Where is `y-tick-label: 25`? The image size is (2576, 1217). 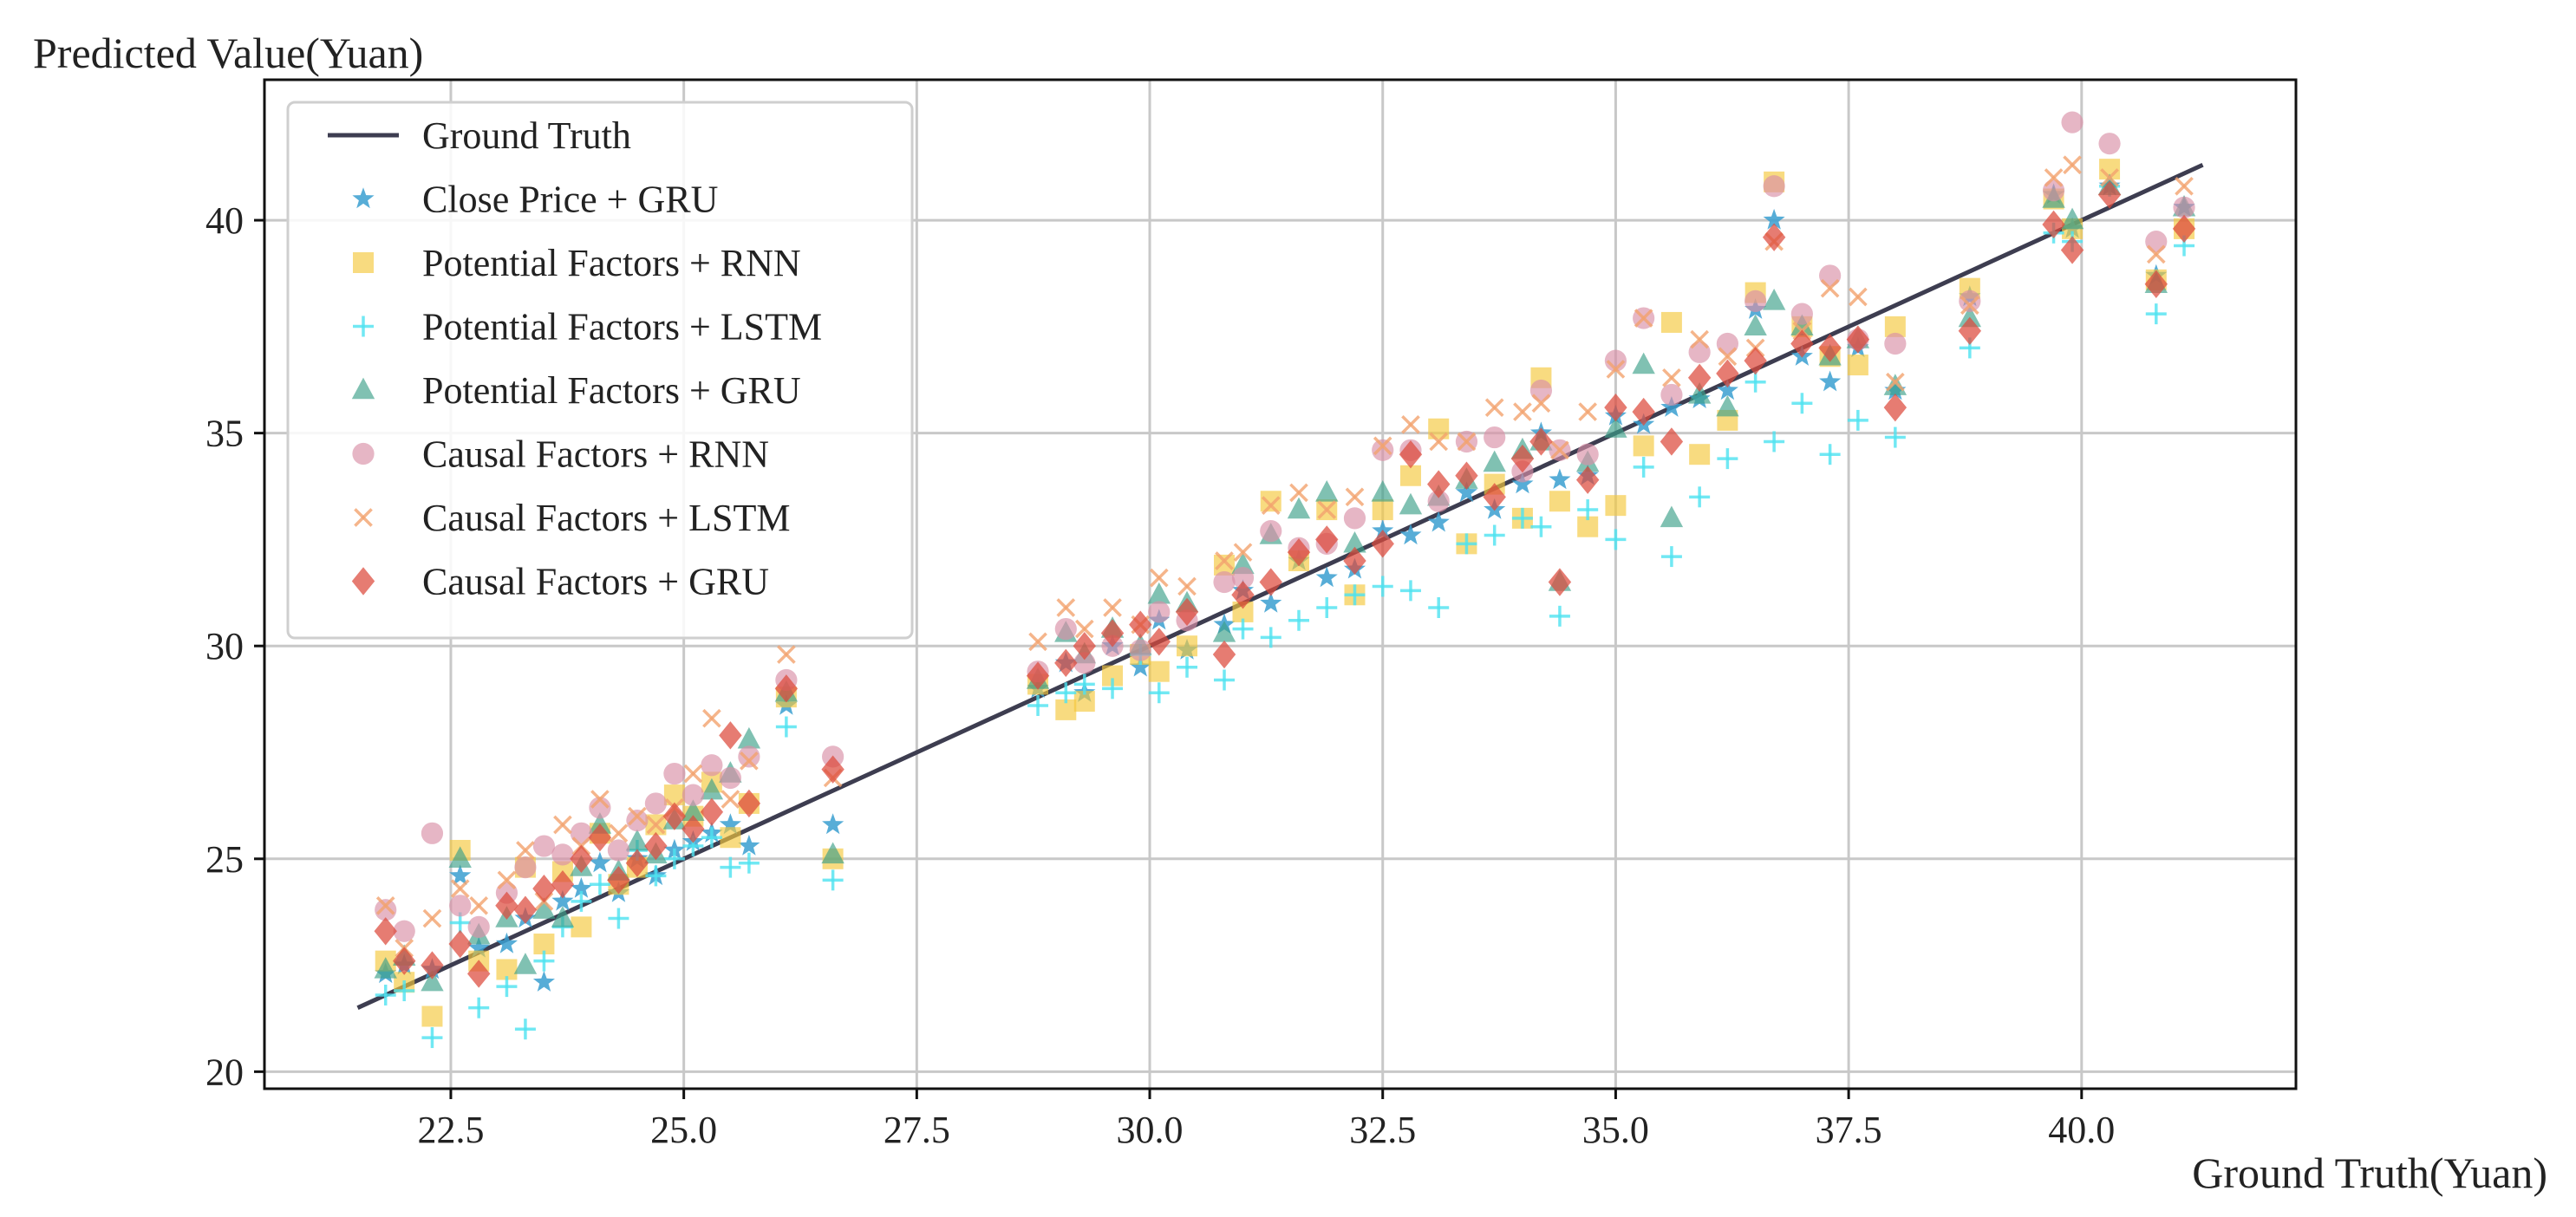
y-tick-label: 25 is located at coordinates (225, 859).